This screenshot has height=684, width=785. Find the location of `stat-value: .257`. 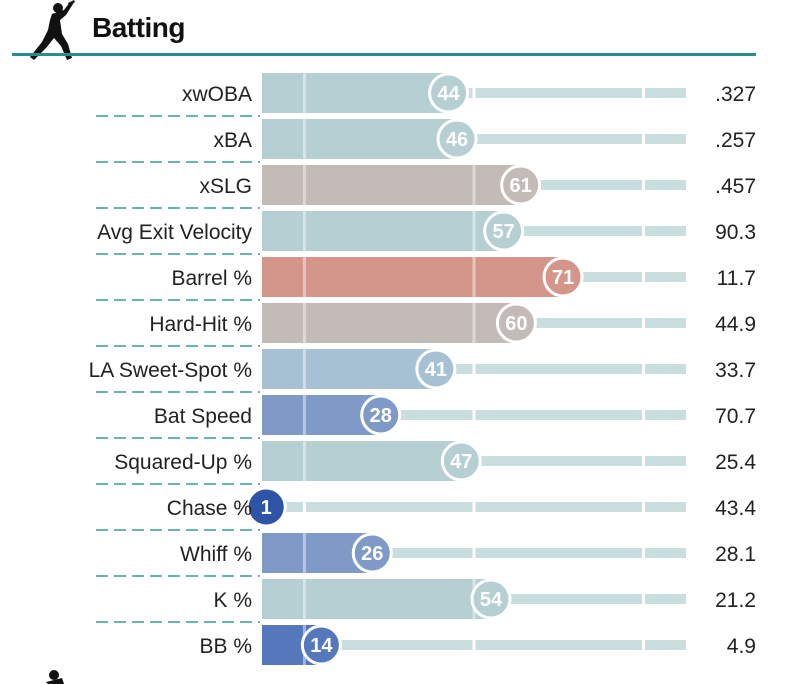

stat-value: .257 is located at coordinates (735, 140).